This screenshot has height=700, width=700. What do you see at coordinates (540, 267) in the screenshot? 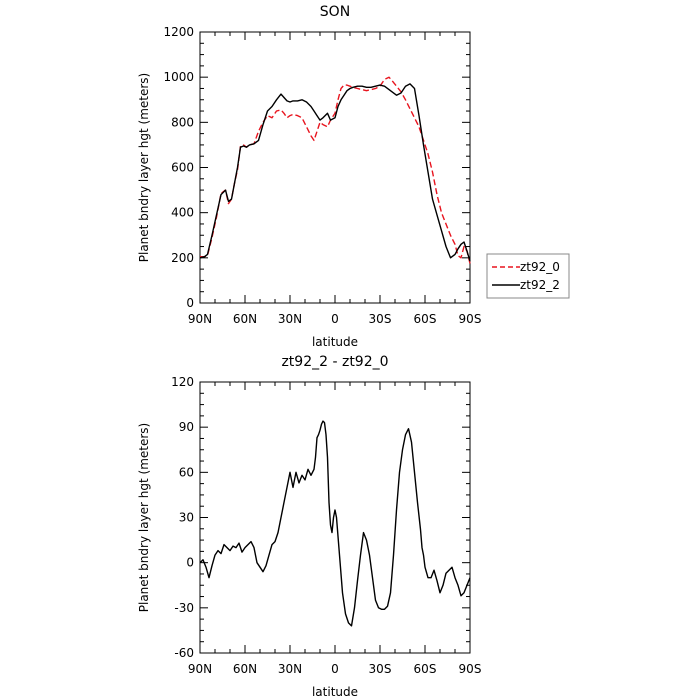
I see `legend-label-zt92_0: zt92_0` at bounding box center [540, 267].